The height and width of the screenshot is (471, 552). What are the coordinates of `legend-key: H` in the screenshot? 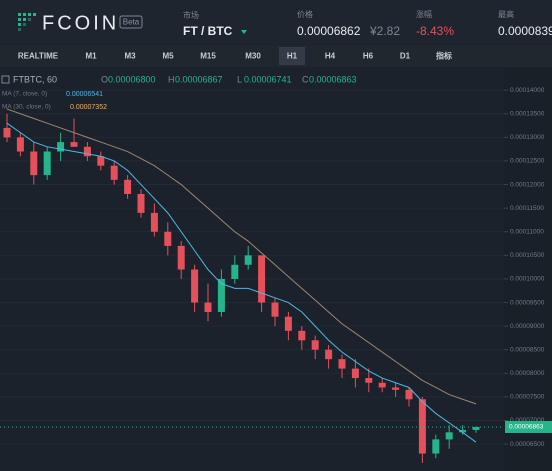 It's located at (171, 79).